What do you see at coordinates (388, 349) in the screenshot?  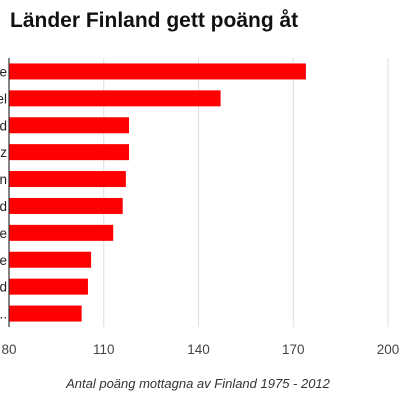 I see `x-tick-label: 200` at bounding box center [388, 349].